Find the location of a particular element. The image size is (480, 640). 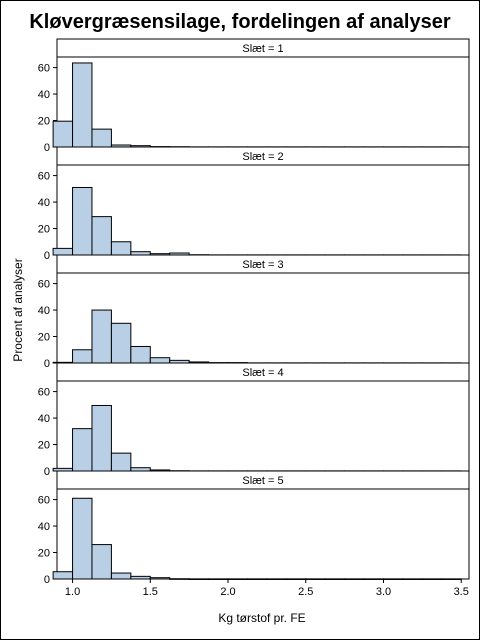

x-tick-label: 1.5 is located at coordinates (150, 592).